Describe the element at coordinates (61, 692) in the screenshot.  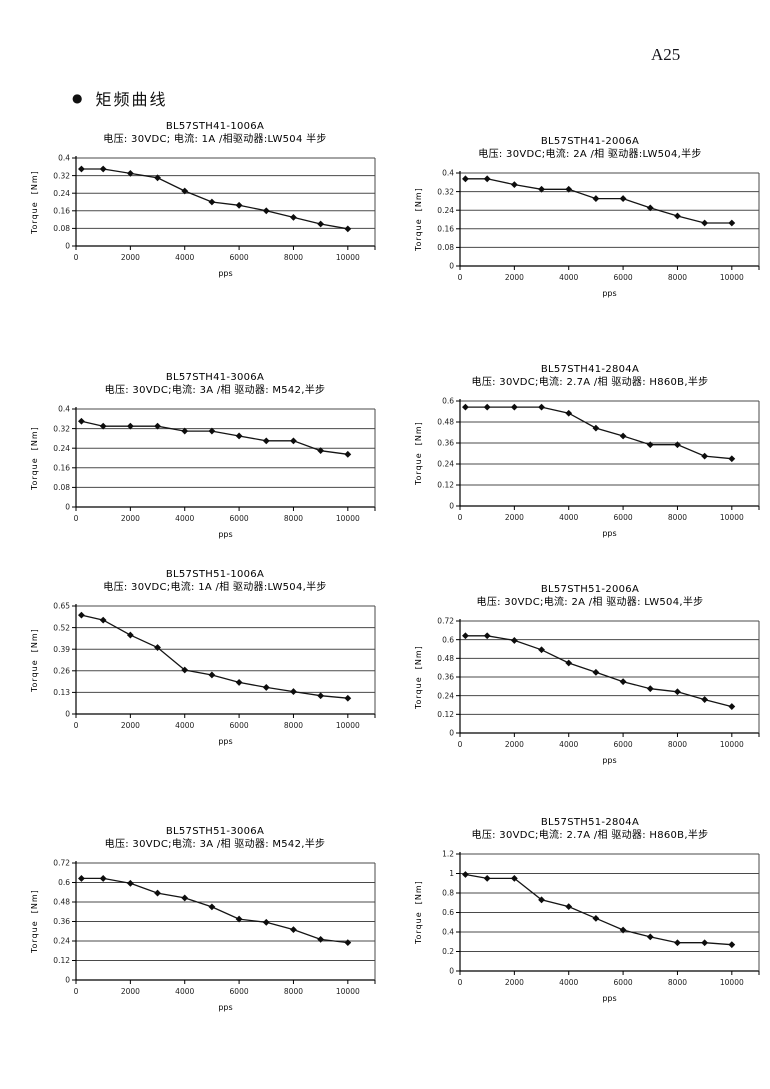
I see `y-tick-label: 0.13` at that location.